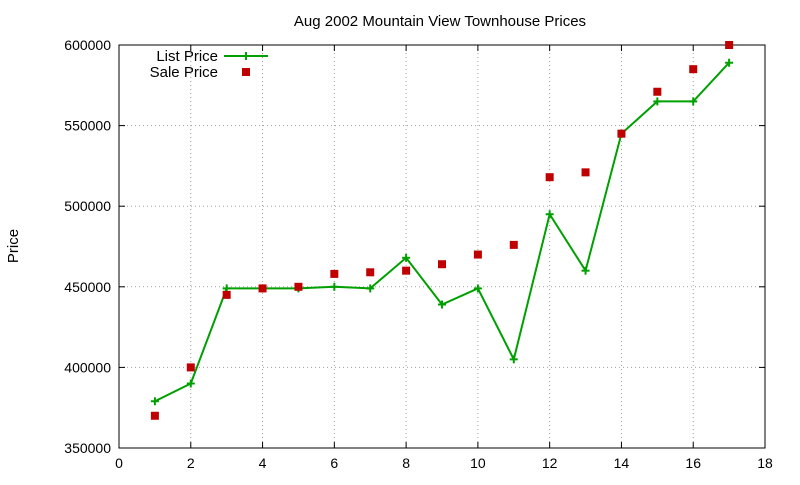 The width and height of the screenshot is (800, 485). I want to click on x-tick-label: 14, so click(622, 463).